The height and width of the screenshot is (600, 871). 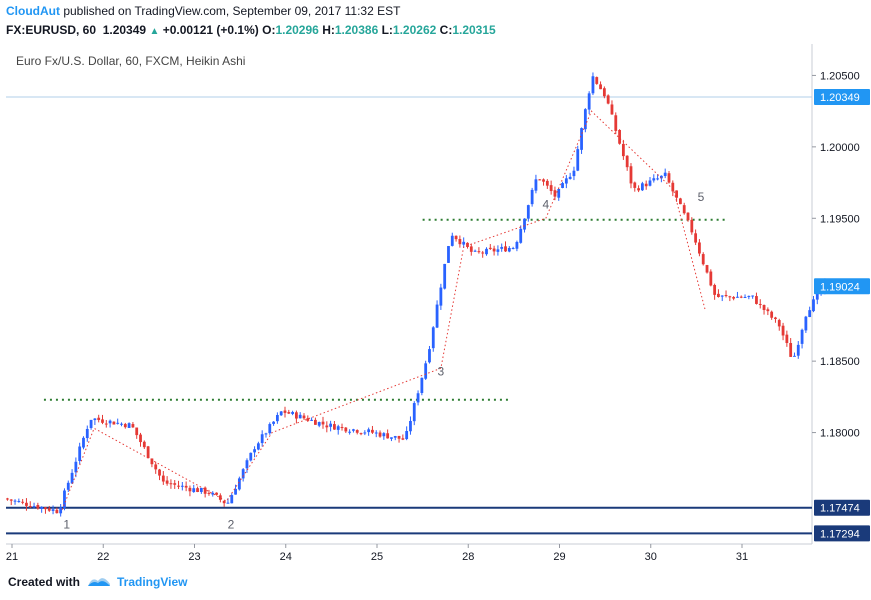 What do you see at coordinates (154, 31) in the screenshot?
I see `up-arrow-icon: ▲` at bounding box center [154, 31].